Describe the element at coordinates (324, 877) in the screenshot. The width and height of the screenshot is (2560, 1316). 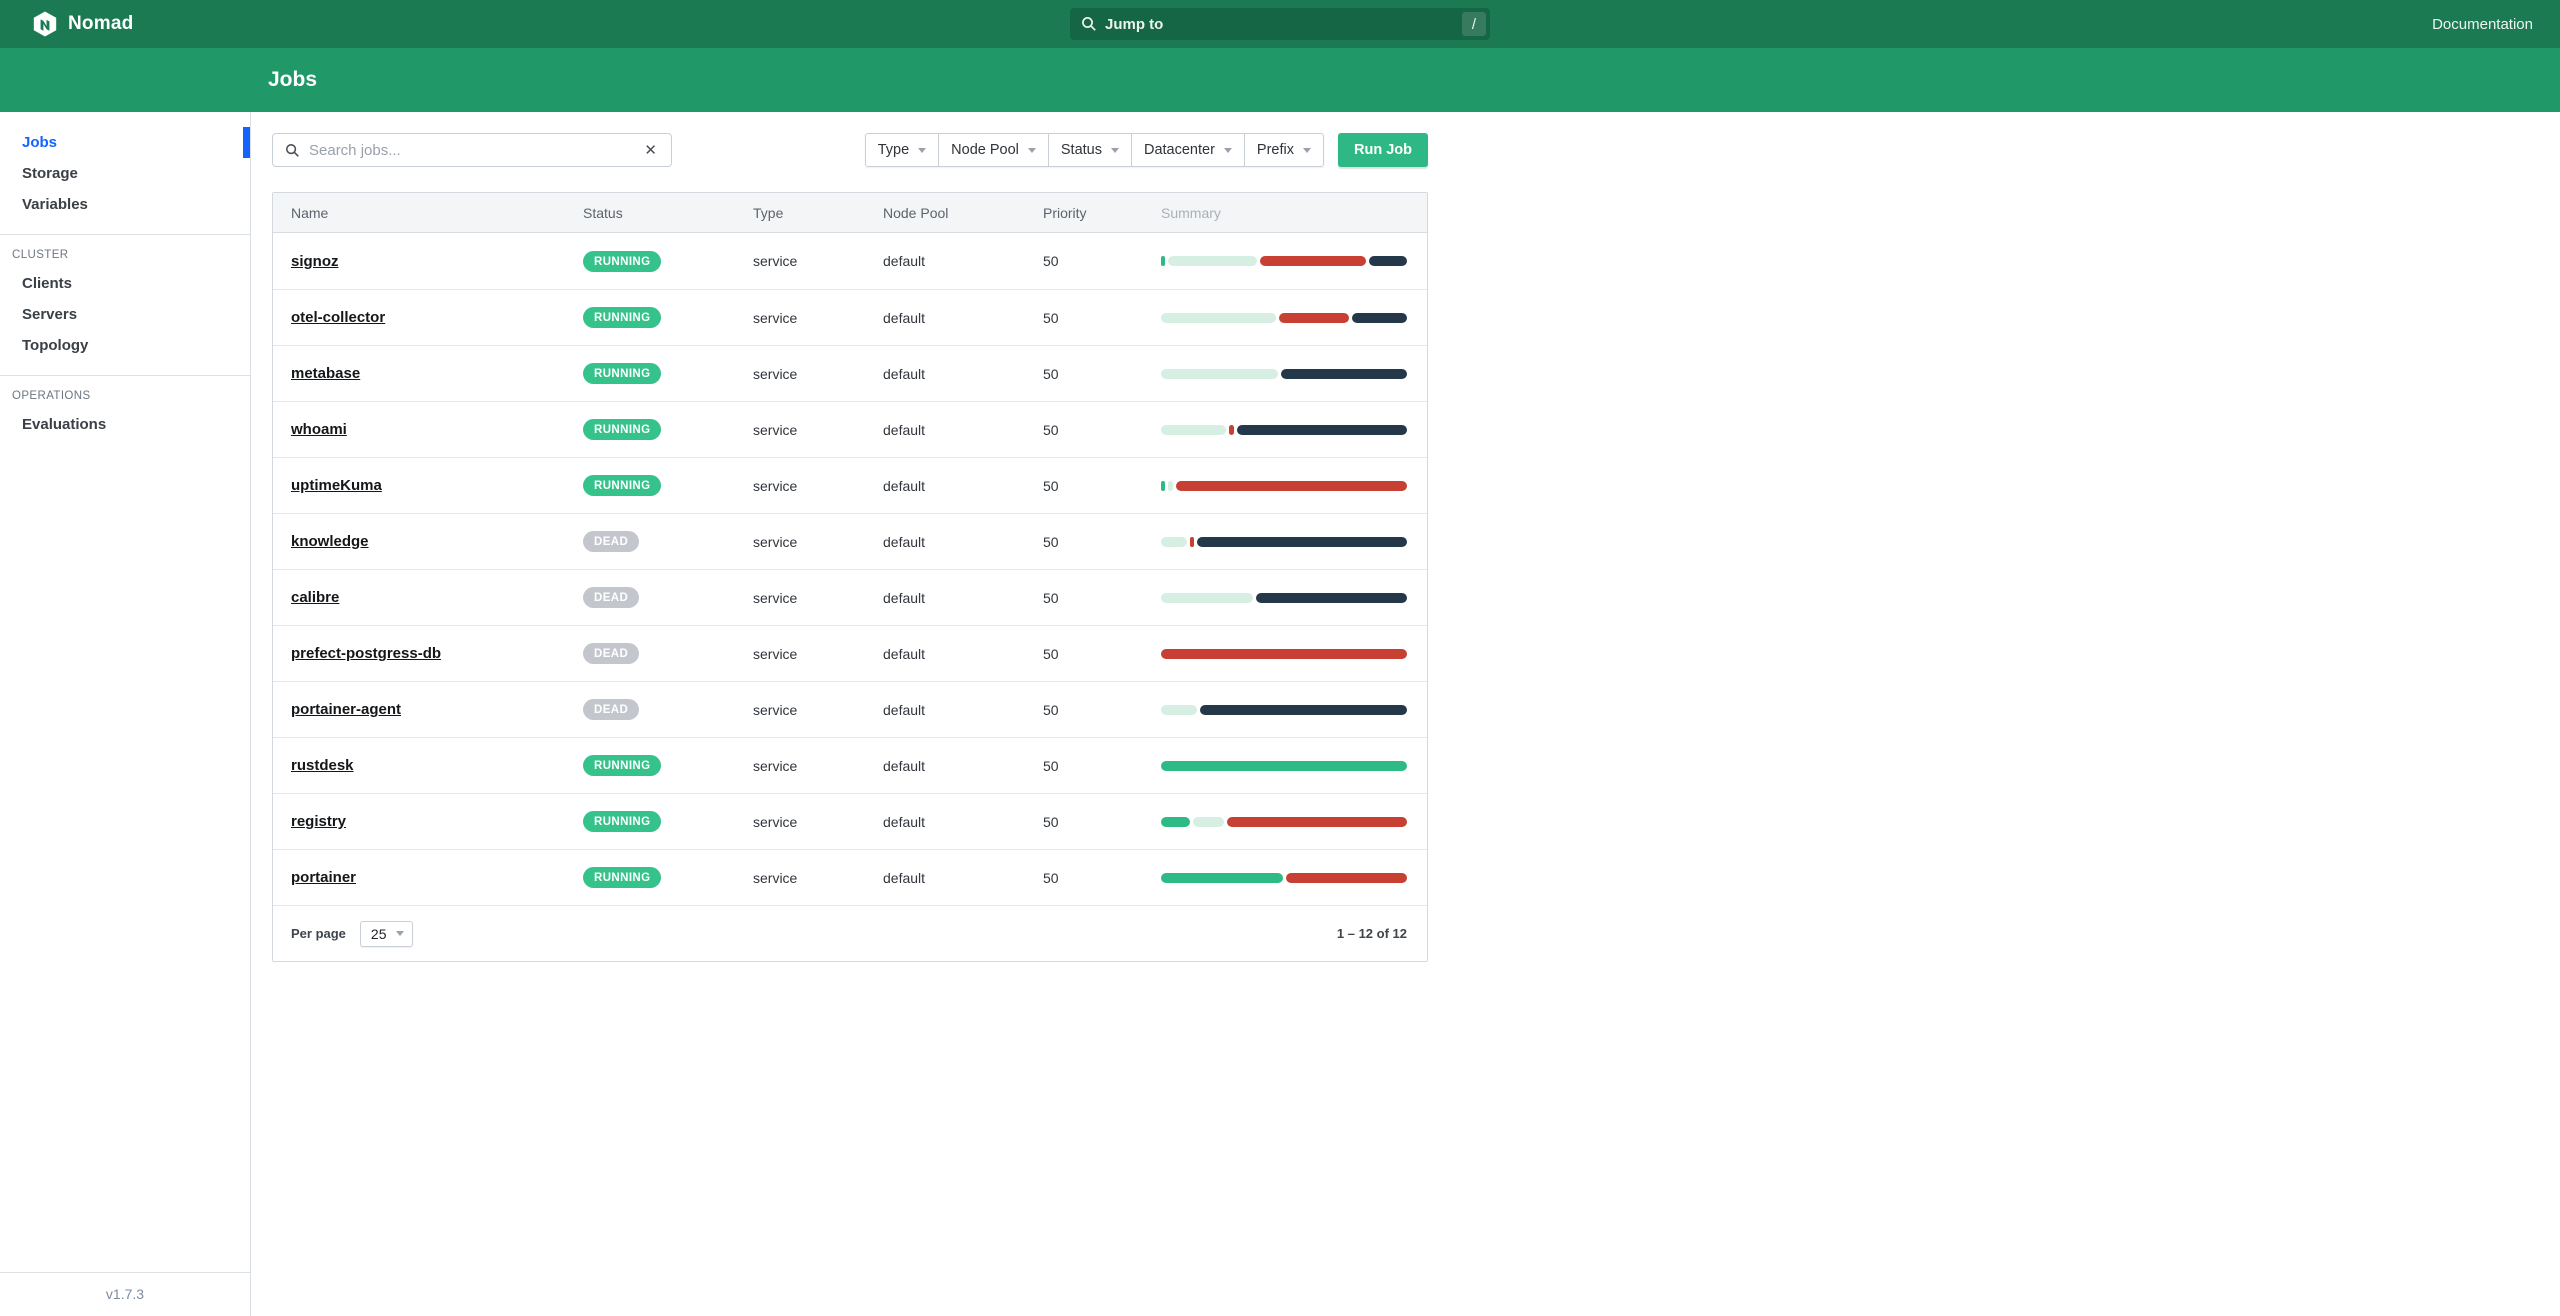
I see `job-name-link: portainer` at that location.